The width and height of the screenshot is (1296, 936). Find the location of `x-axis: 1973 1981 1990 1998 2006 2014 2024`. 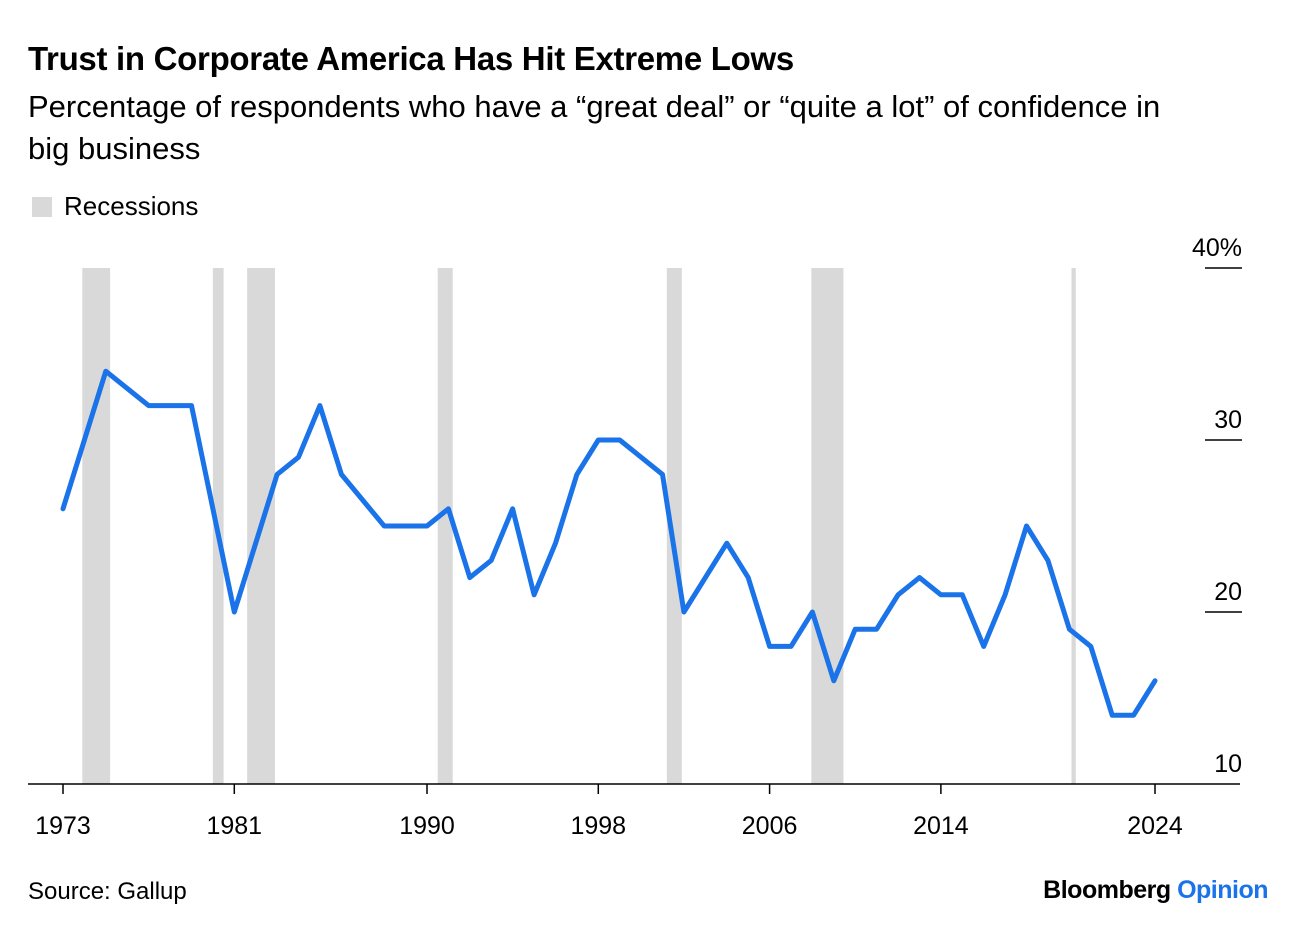

x-axis: 1973 1981 1990 1998 2006 2014 2024 is located at coordinates (609, 812).